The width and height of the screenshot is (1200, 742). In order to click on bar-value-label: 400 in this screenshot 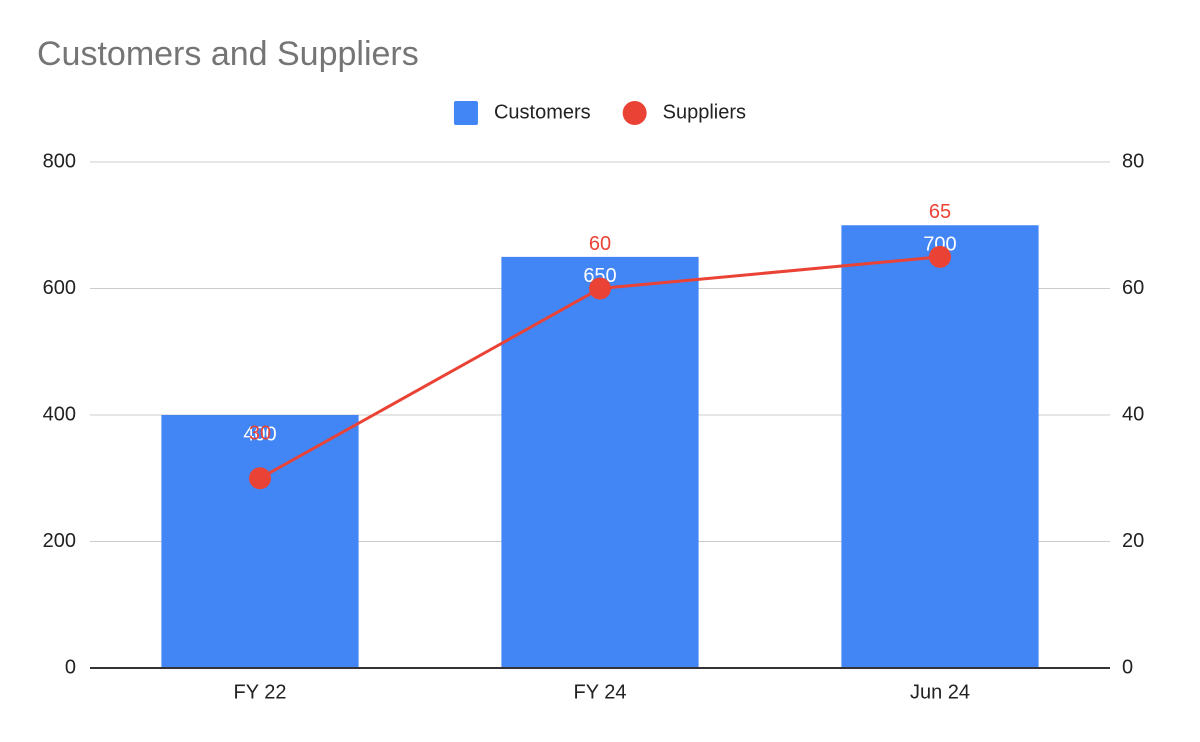, I will do `click(259, 434)`.